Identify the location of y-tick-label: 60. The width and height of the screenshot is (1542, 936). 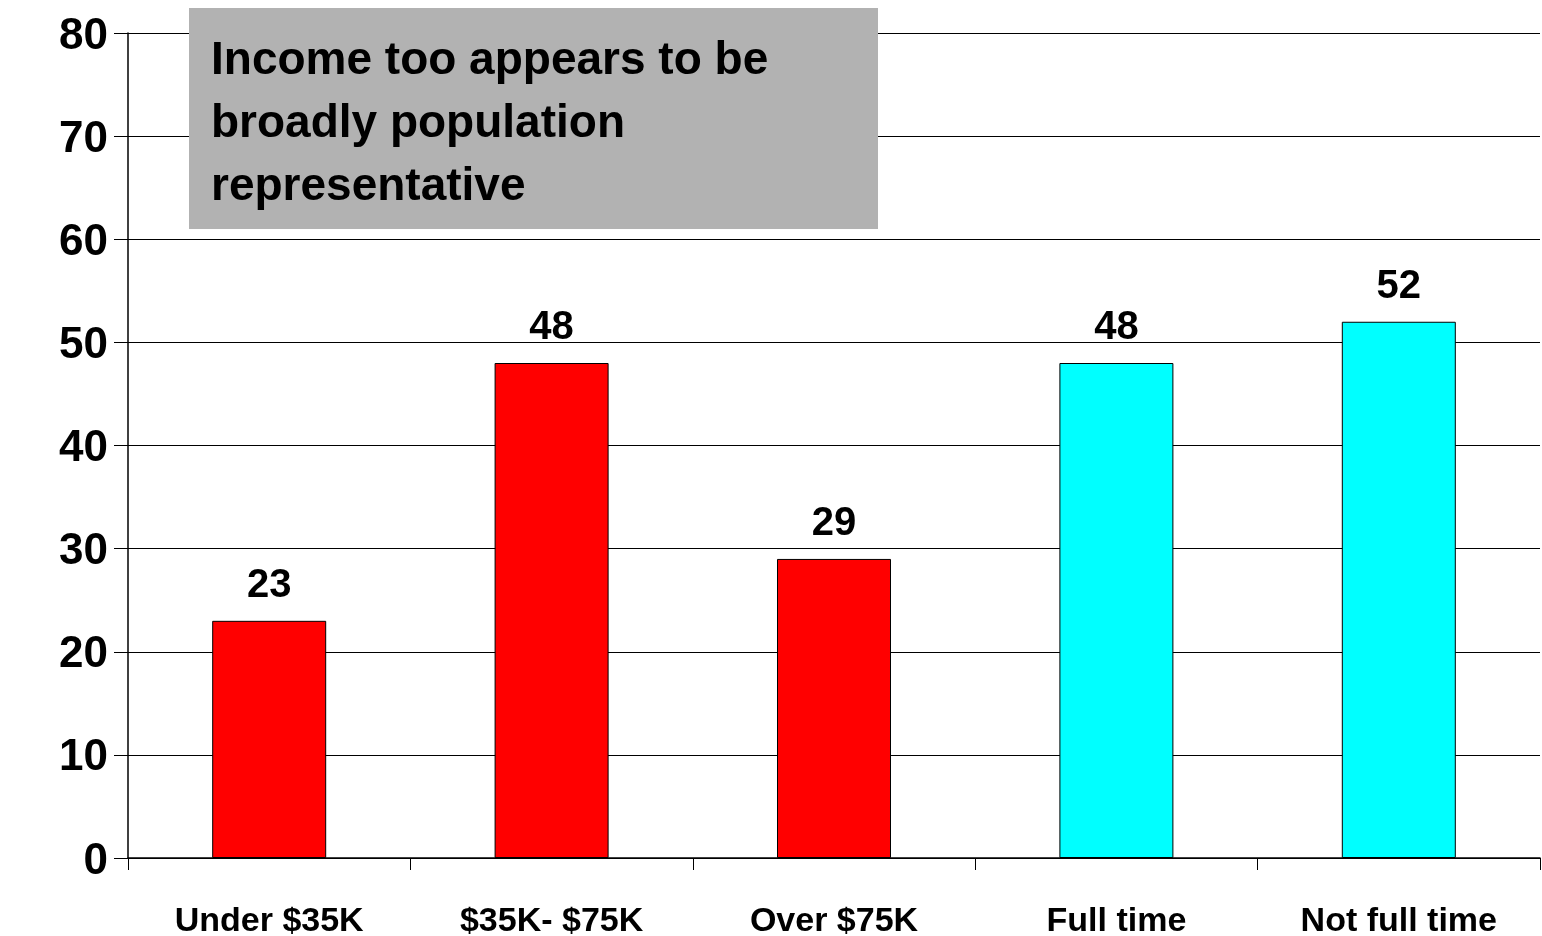
(83, 239).